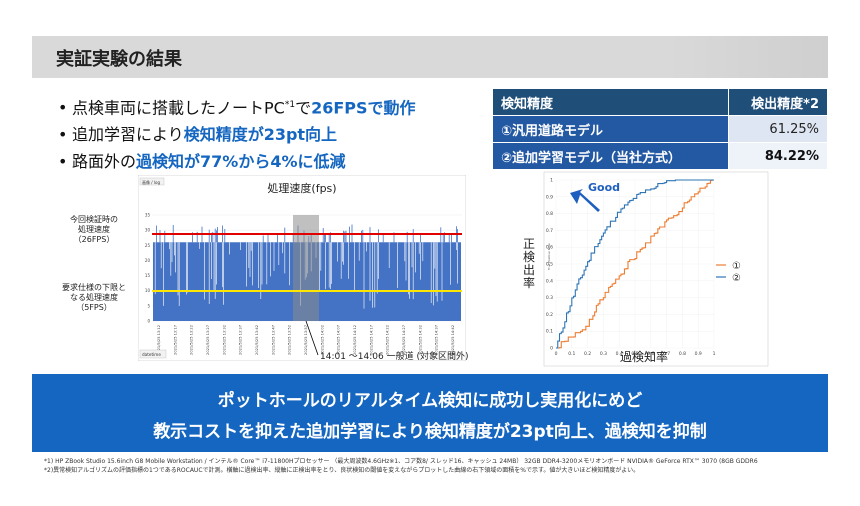 This screenshot has width=860, height=506. Describe the element at coordinates (151, 182) in the screenshot. I see `fps-corner-label: 画像 / log` at that location.